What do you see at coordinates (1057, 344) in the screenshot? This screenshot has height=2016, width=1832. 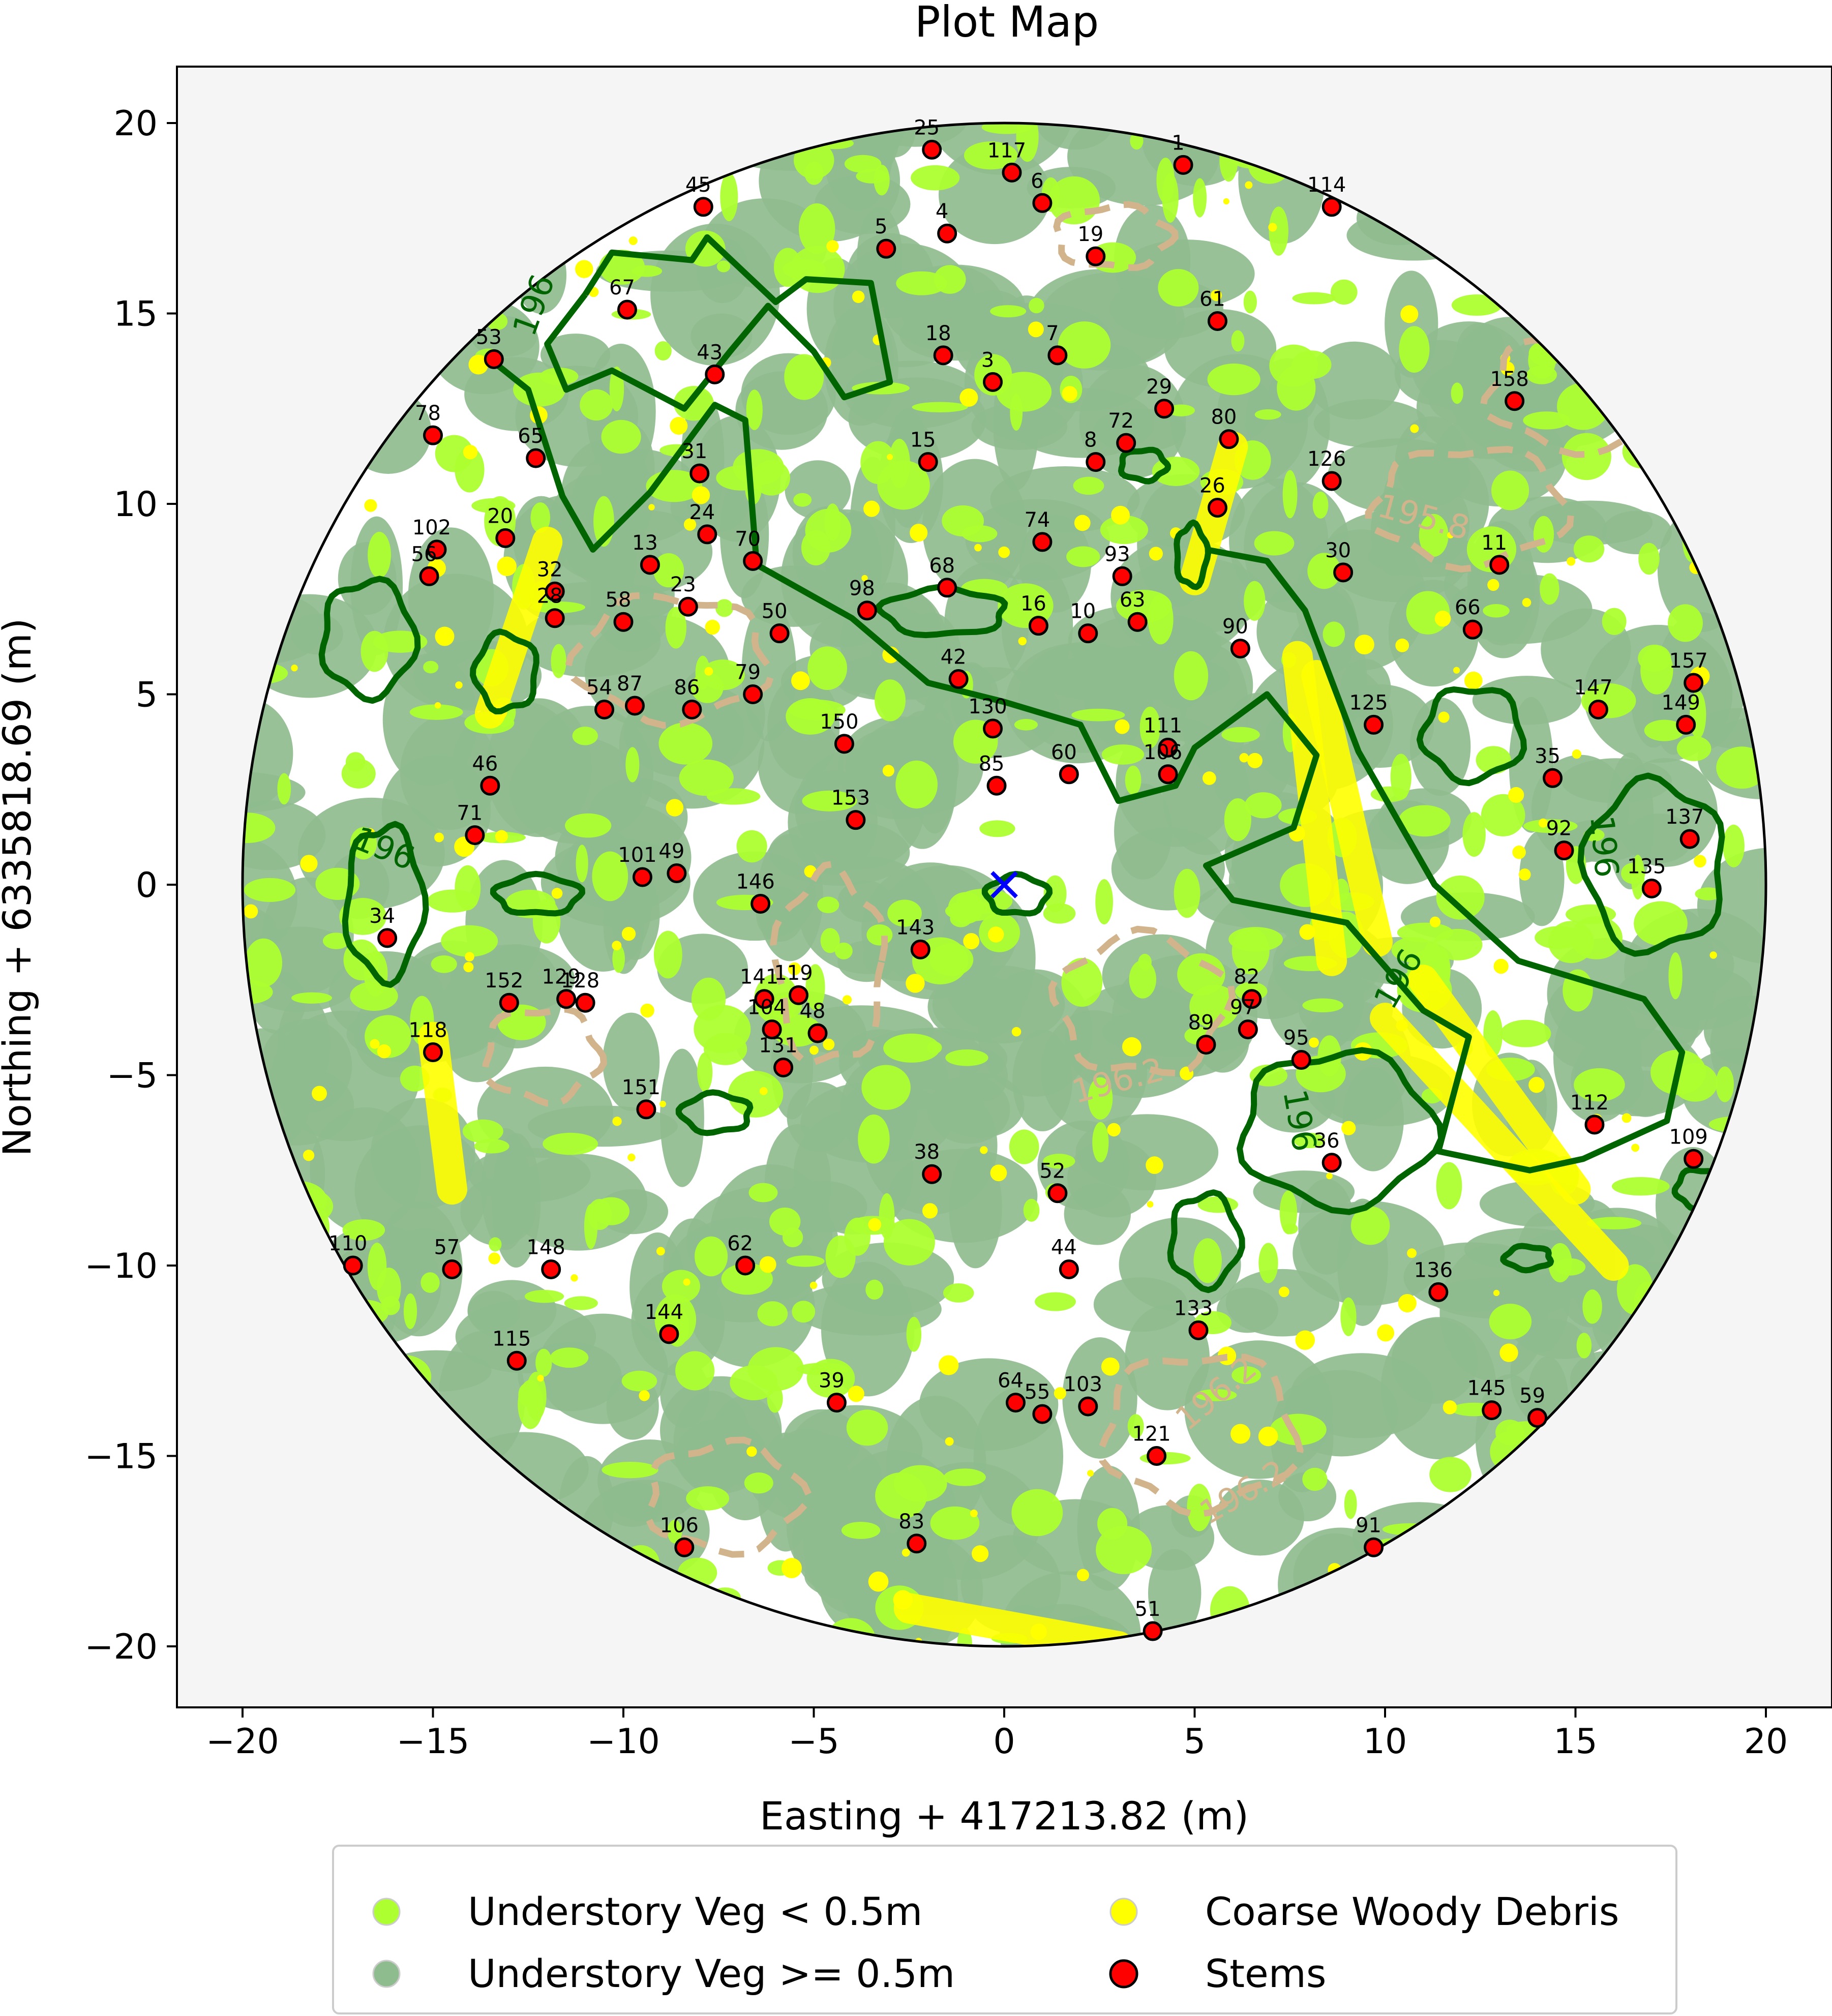 I see `stem-marker: 7` at bounding box center [1057, 344].